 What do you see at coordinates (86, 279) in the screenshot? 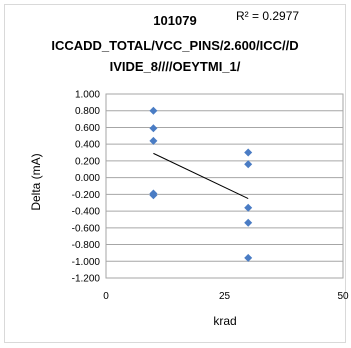
I see `y-tick-label: -1.200` at bounding box center [86, 279].